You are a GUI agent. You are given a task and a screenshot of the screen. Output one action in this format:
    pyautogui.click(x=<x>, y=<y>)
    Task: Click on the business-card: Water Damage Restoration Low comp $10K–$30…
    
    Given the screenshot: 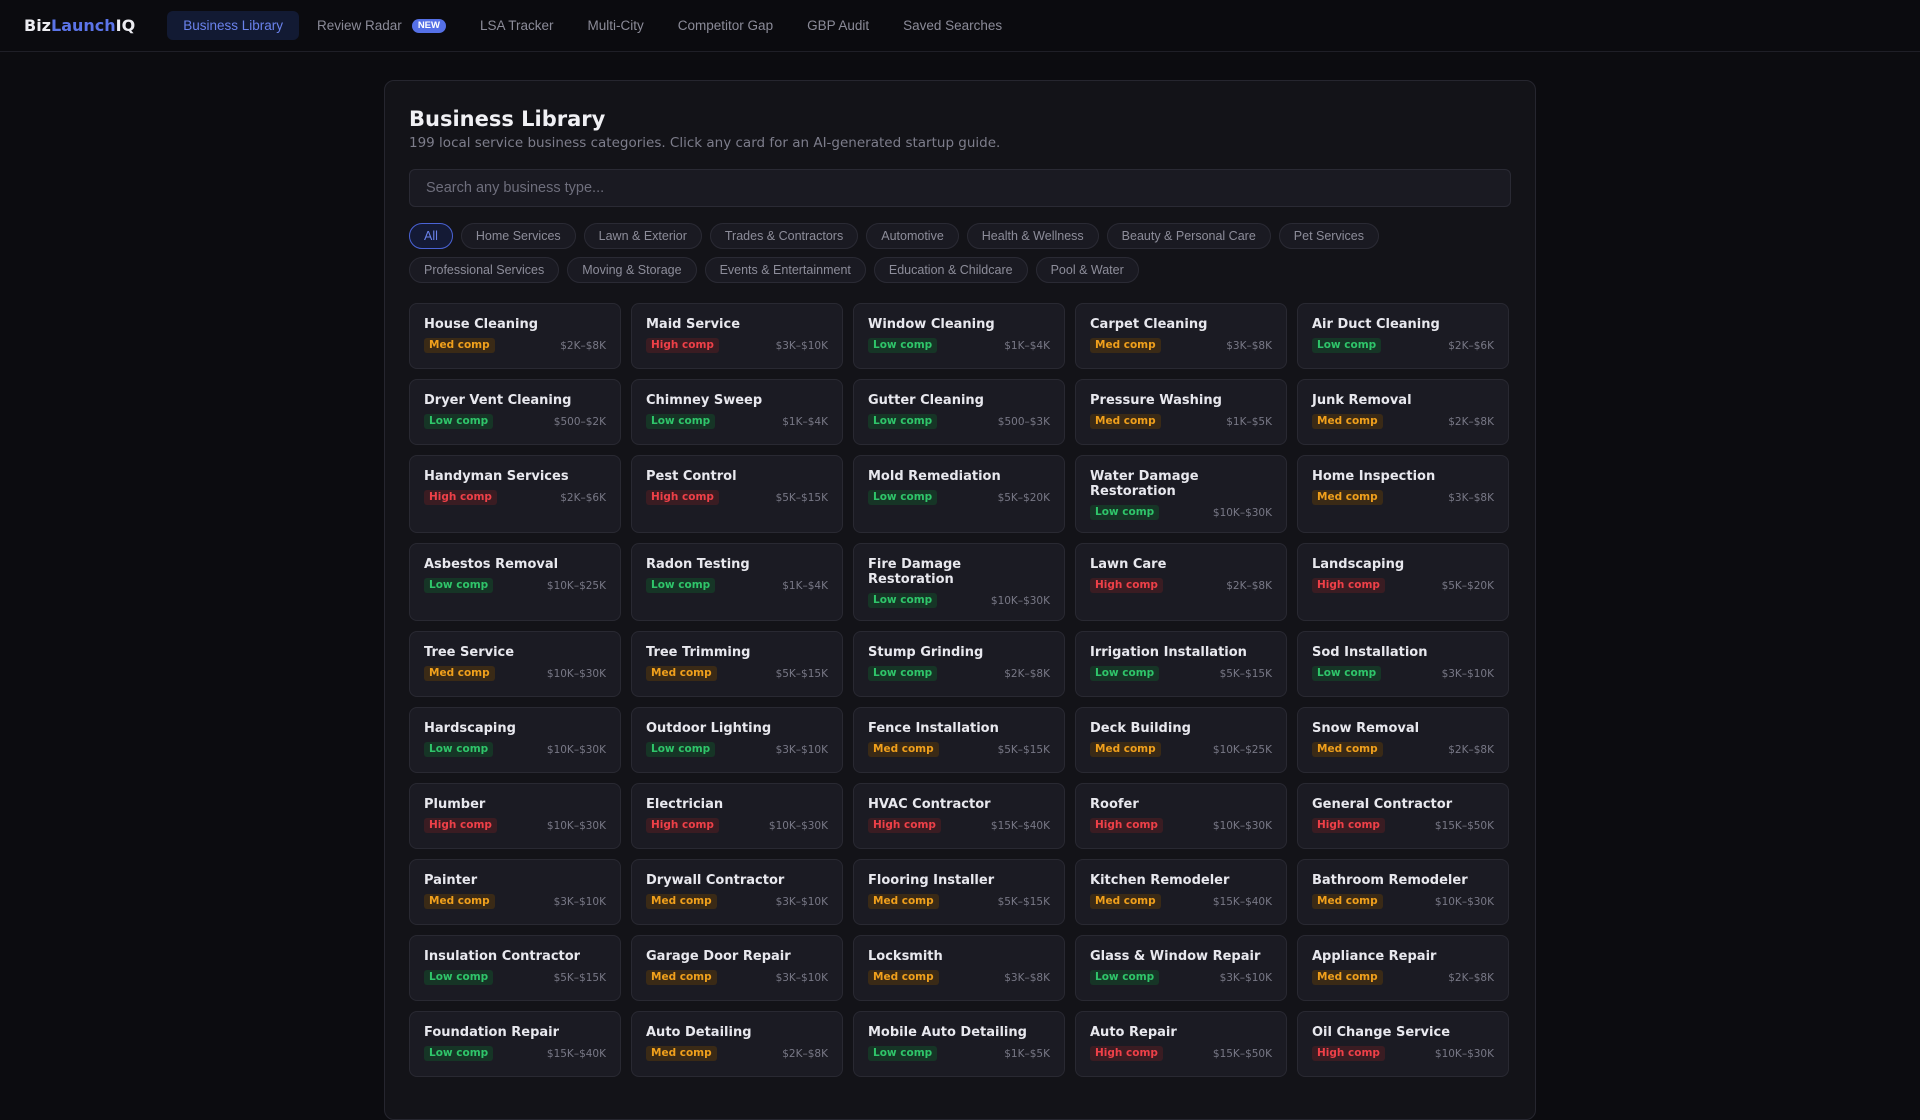 What is the action you would take?
    pyautogui.click(x=1181, y=494)
    